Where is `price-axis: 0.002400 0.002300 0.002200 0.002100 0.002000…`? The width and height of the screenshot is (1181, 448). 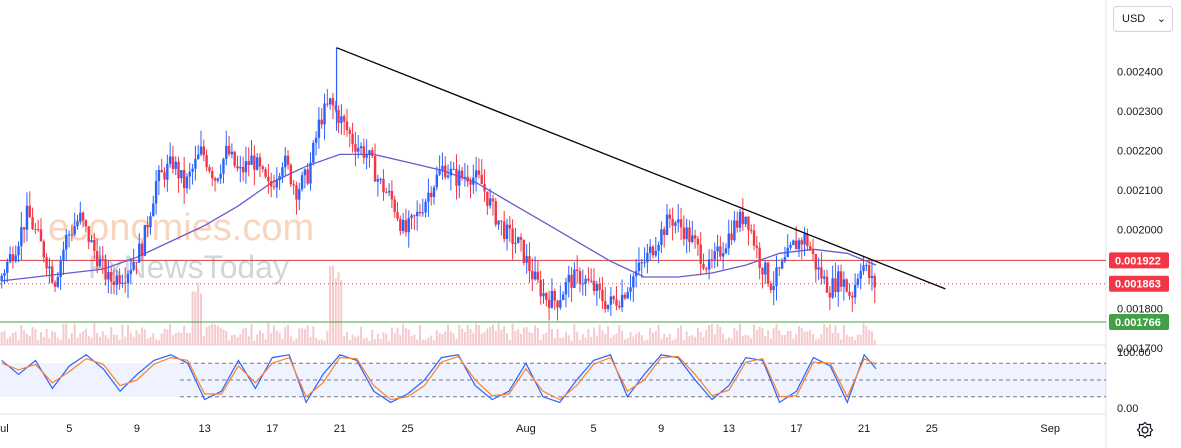 price-axis: 0.002400 0.002300 0.002200 0.002100 0.002000… is located at coordinates (1140, 210).